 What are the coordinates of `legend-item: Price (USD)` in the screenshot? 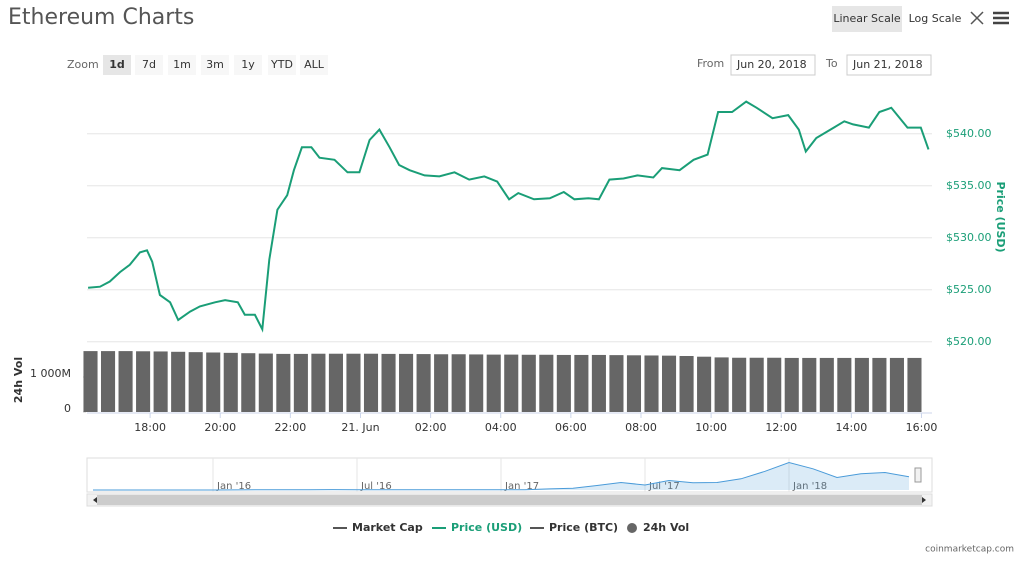 It's located at (486, 527).